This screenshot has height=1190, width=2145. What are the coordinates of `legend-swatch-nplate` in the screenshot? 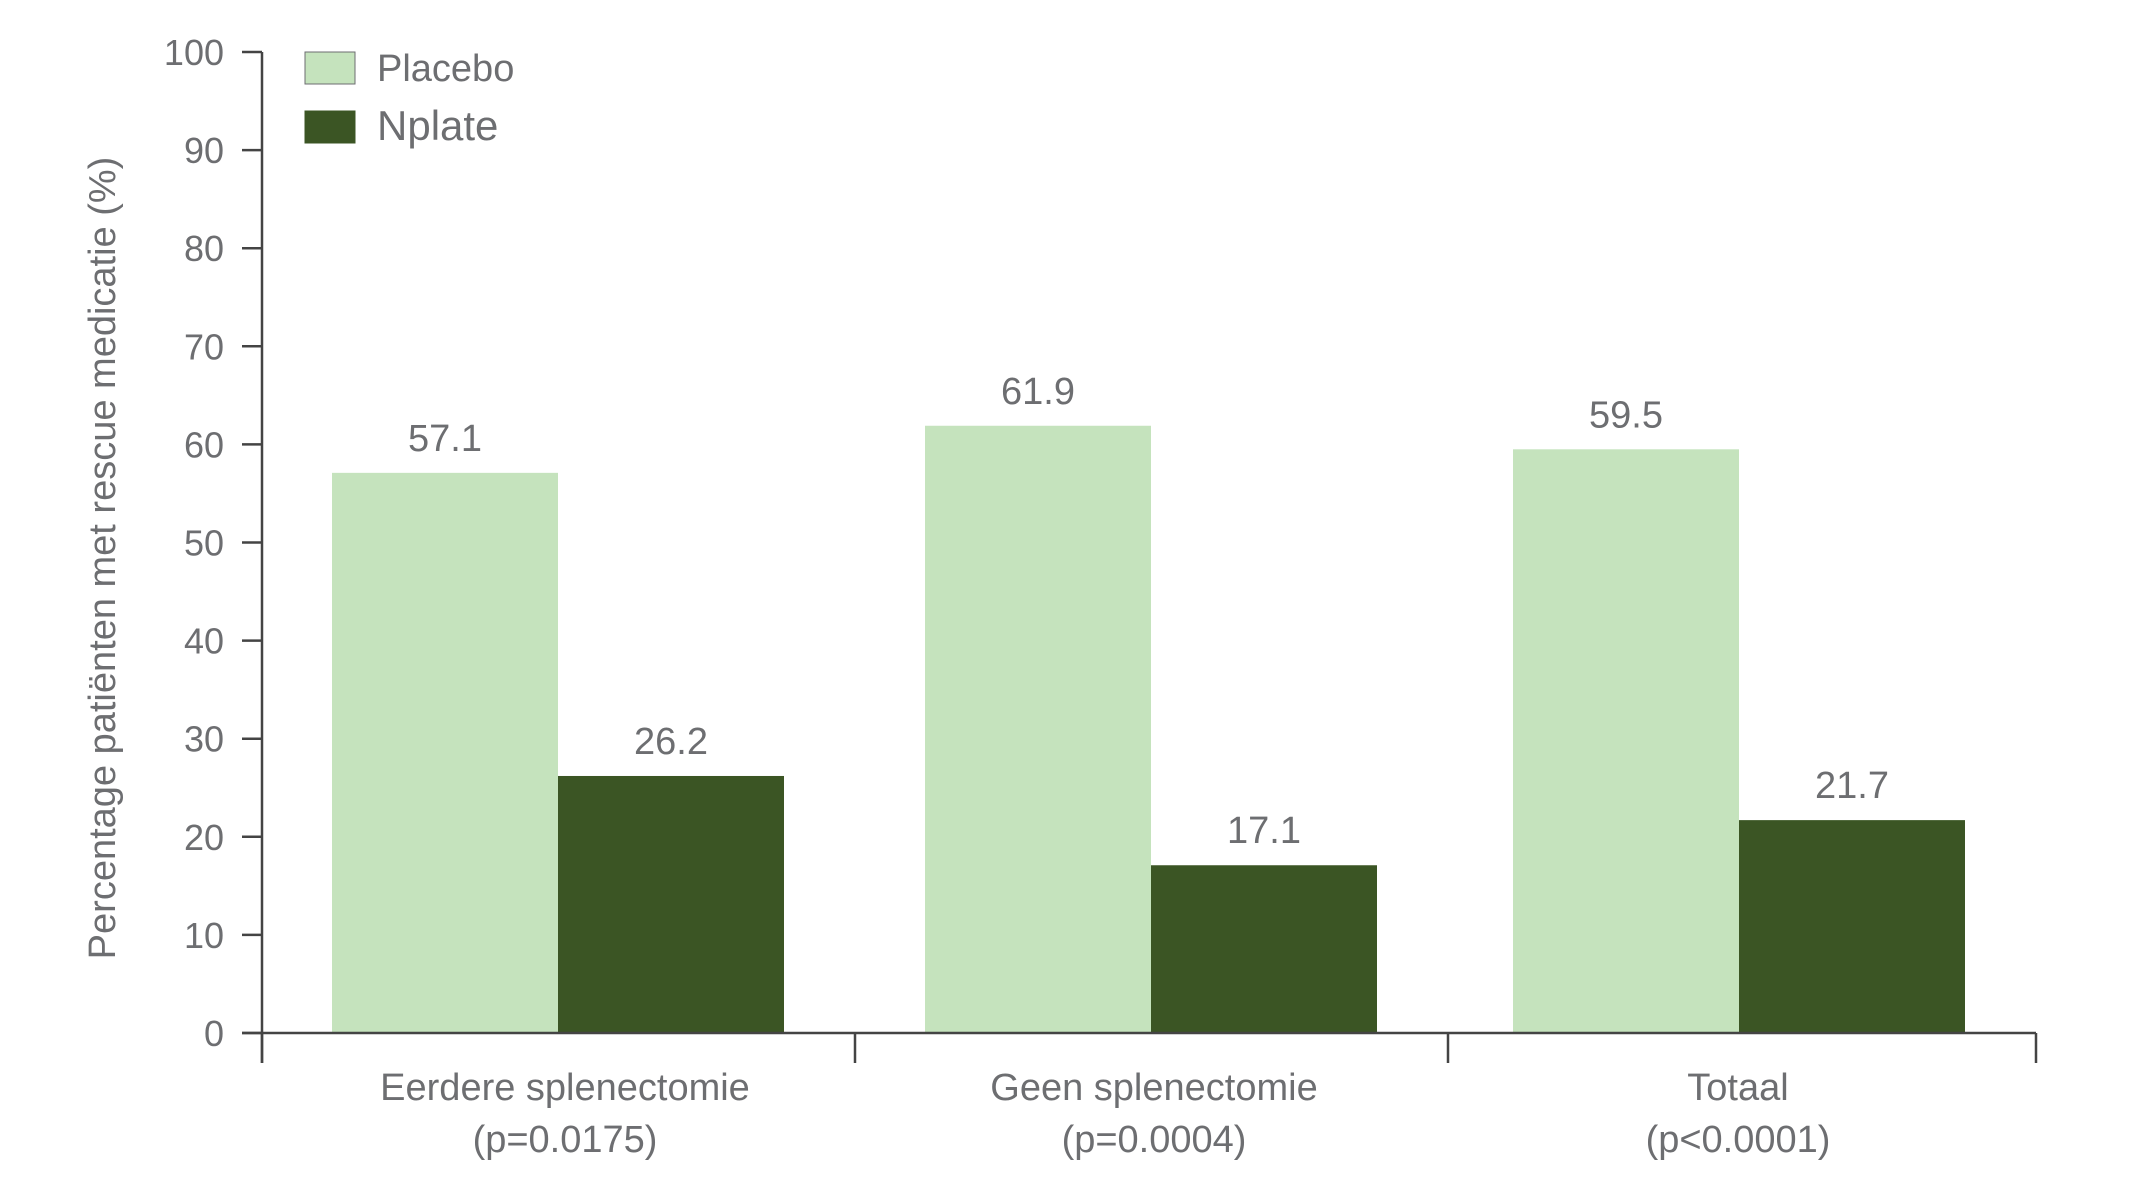 It's located at (330, 127).